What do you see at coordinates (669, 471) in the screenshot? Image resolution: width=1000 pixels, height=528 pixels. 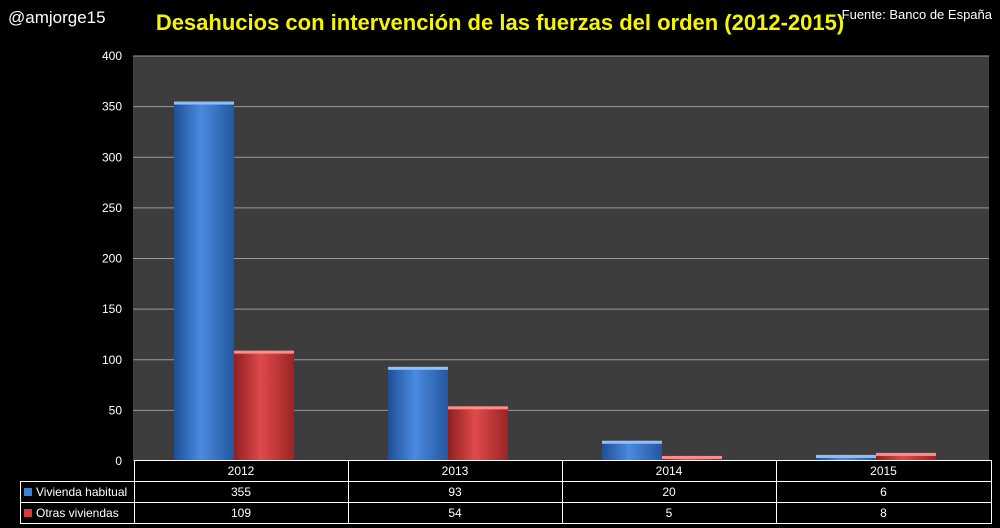 I see `data-table-category: 2014` at bounding box center [669, 471].